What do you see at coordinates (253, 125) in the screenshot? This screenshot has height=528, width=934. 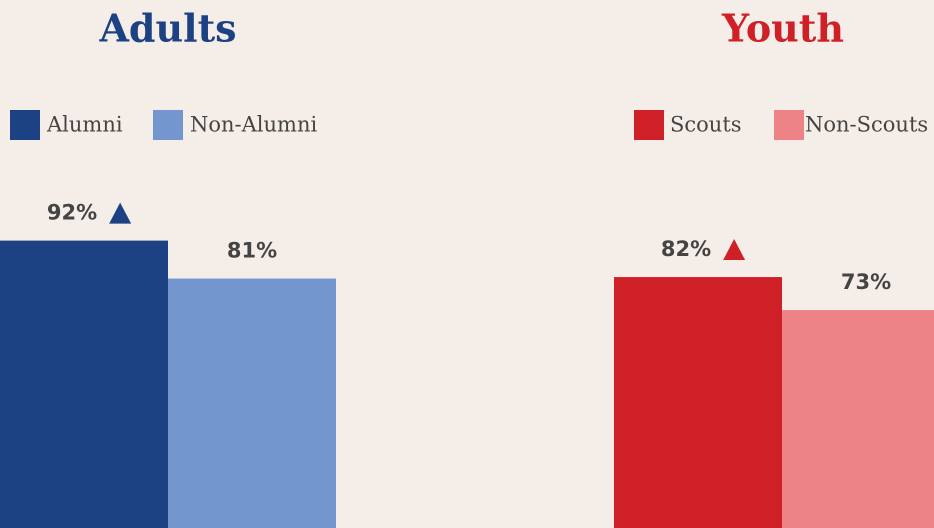 I see `legend-label: Non-Alumni` at bounding box center [253, 125].